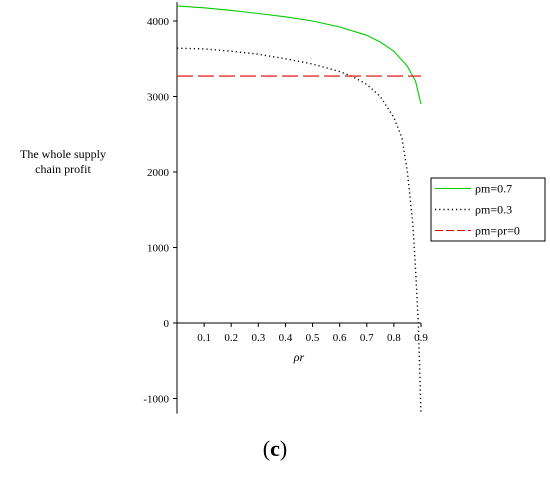 Image resolution: width=550 pixels, height=477 pixels. What do you see at coordinates (283, 448) in the screenshot?
I see `caption-close: )` at bounding box center [283, 448].